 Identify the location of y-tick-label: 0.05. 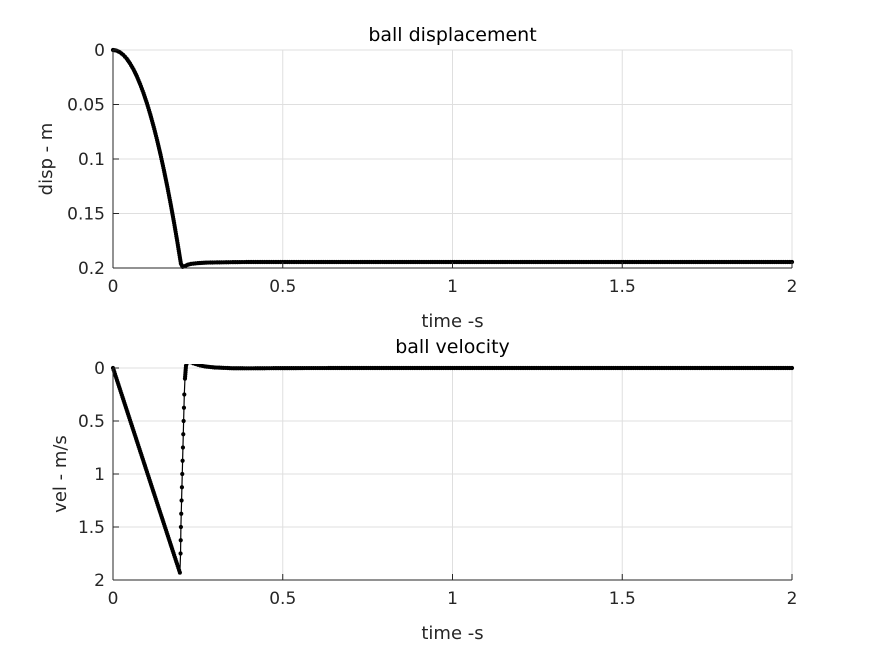
(86, 106).